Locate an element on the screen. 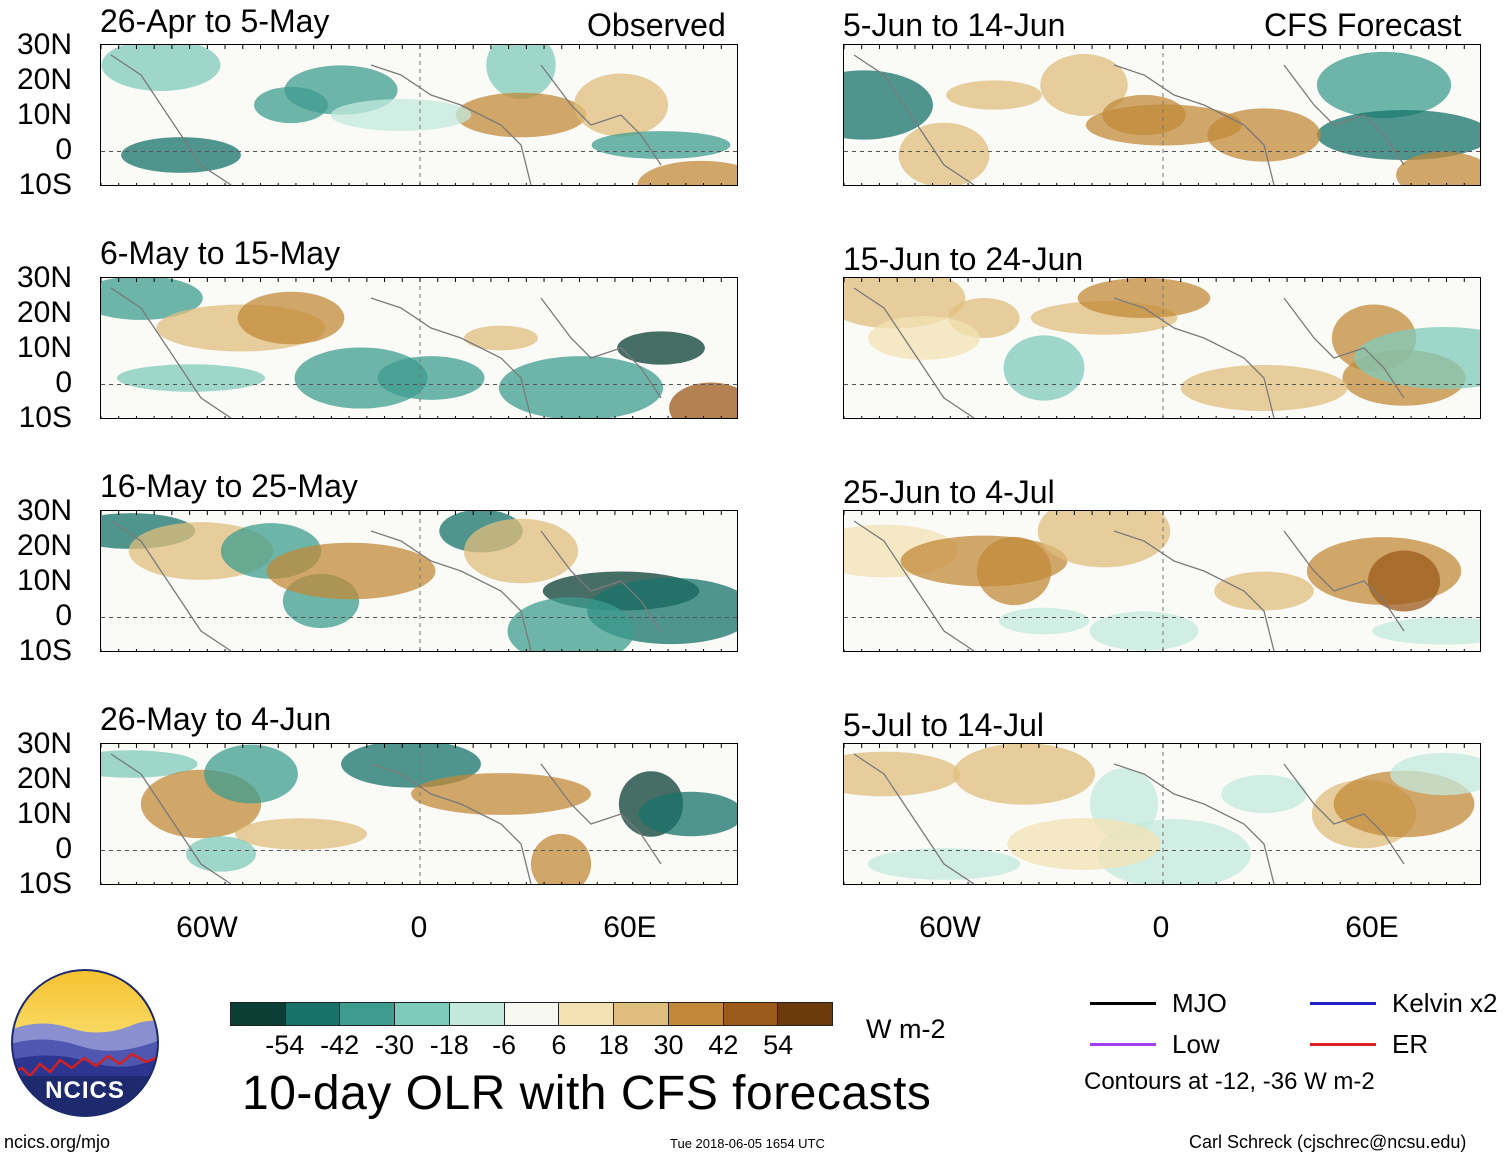 The width and height of the screenshot is (1510, 1158). observed-panel-1-title: 26-Apr to 5-May is located at coordinates (215, 21).